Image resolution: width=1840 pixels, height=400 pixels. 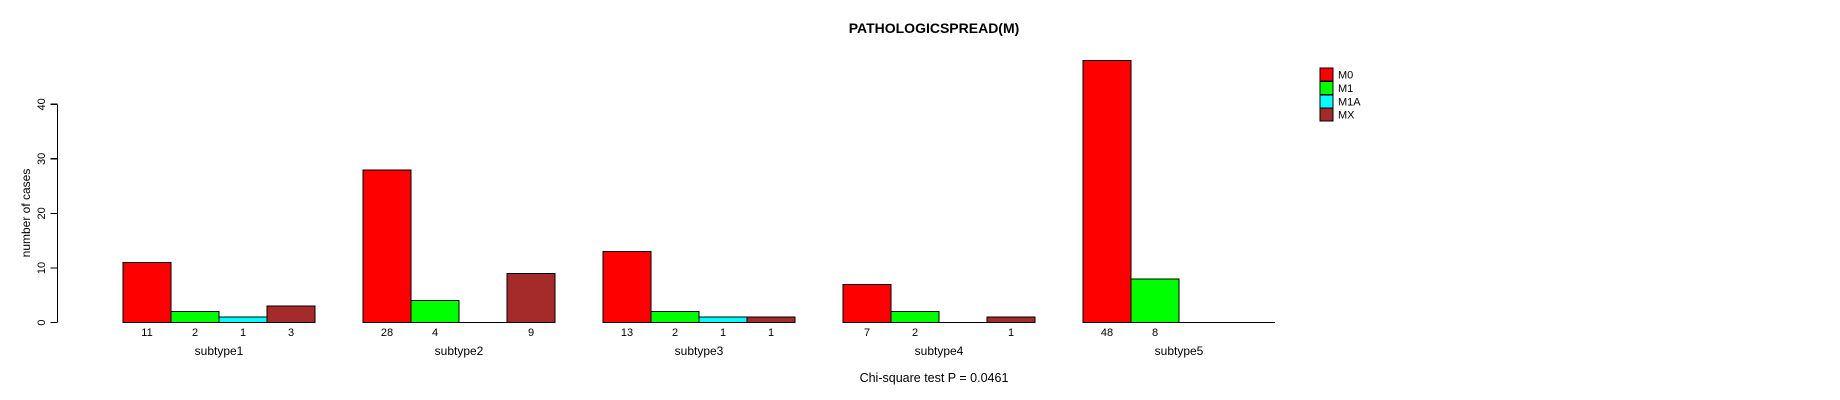 What do you see at coordinates (934, 28) in the screenshot?
I see `chart-title: PATHOLOGICSPREAD(M)` at bounding box center [934, 28].